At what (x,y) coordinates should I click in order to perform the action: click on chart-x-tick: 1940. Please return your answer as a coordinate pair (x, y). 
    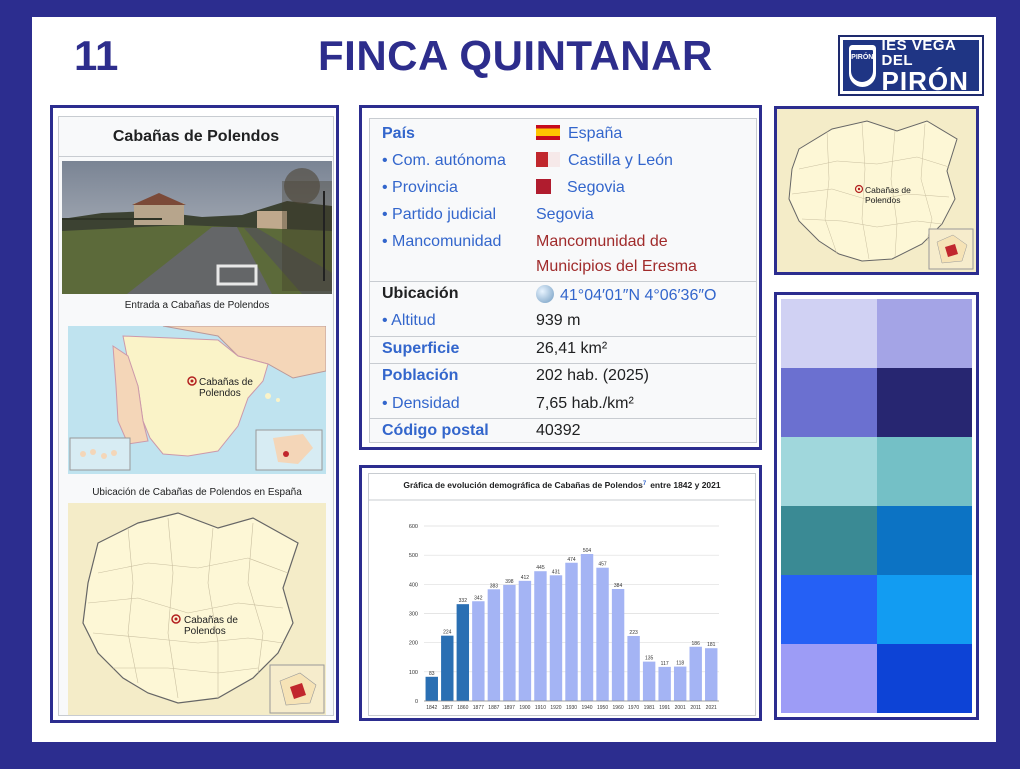
    Looking at the image, I should click on (586, 708).